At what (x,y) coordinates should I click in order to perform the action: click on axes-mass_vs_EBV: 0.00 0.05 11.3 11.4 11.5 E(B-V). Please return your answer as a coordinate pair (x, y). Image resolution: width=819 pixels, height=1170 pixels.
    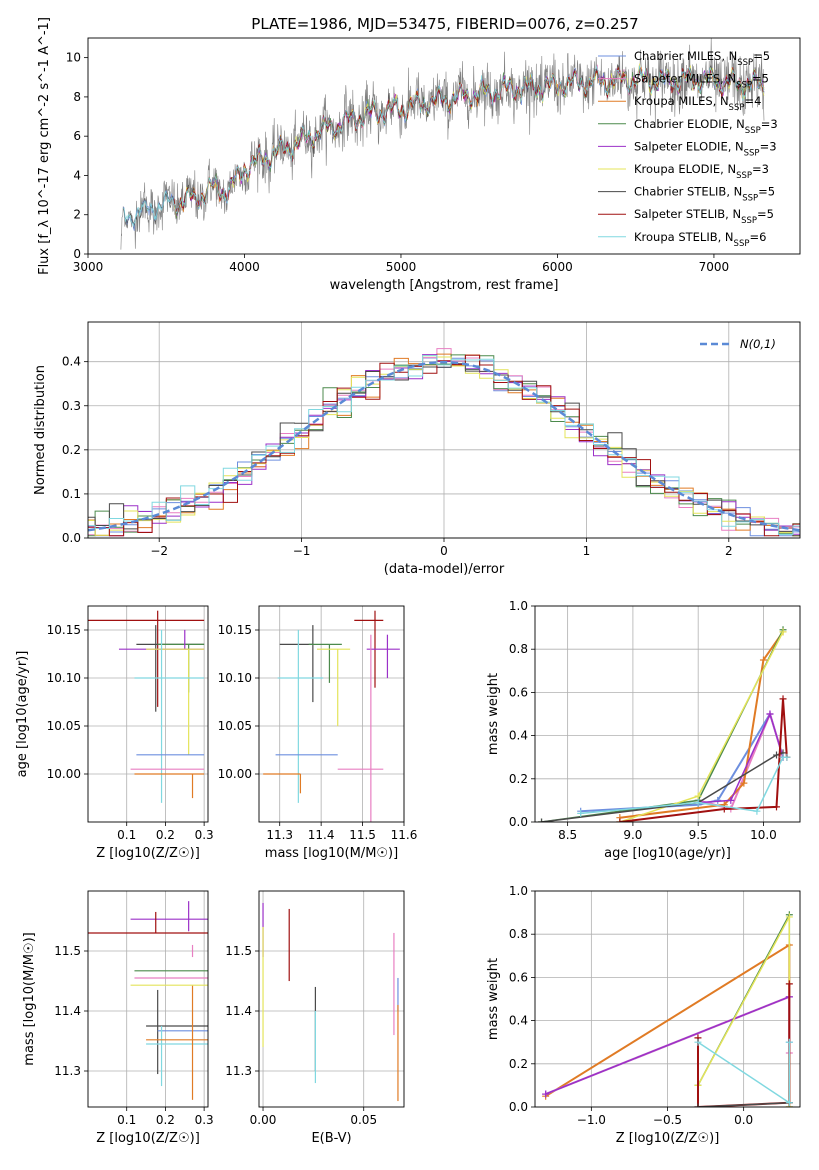
    Looking at the image, I should click on (315, 1018).